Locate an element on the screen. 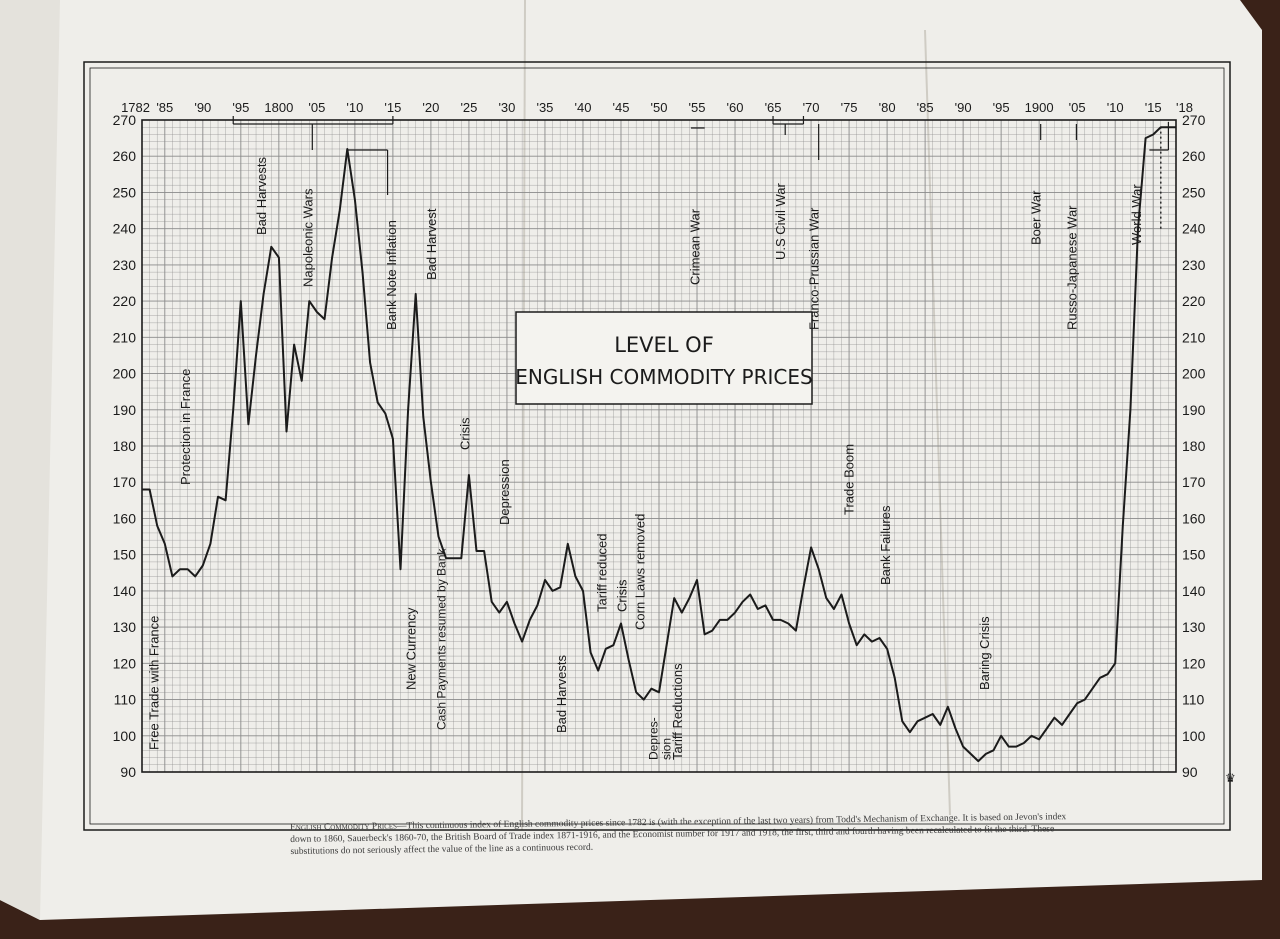  x-tick-label: '20 is located at coordinates (430, 107).